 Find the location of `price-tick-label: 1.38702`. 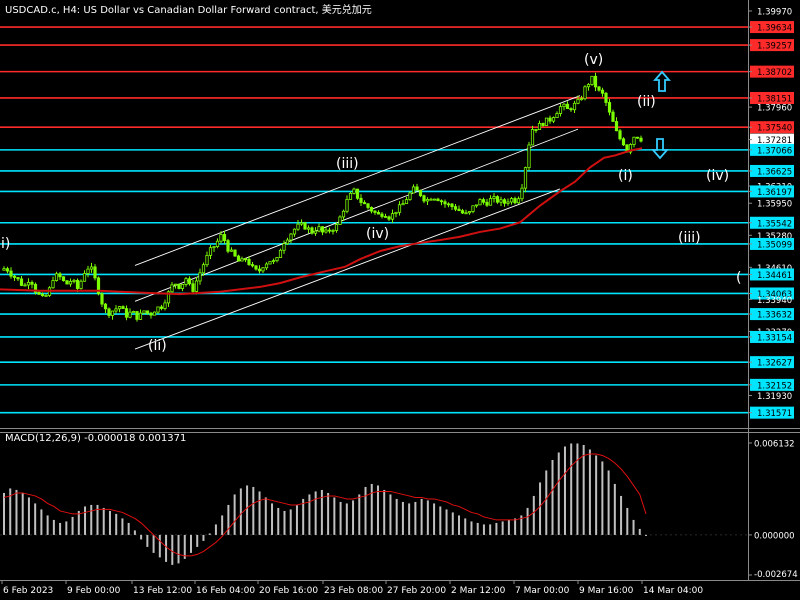

price-tick-label: 1.38702 is located at coordinates (774, 73).